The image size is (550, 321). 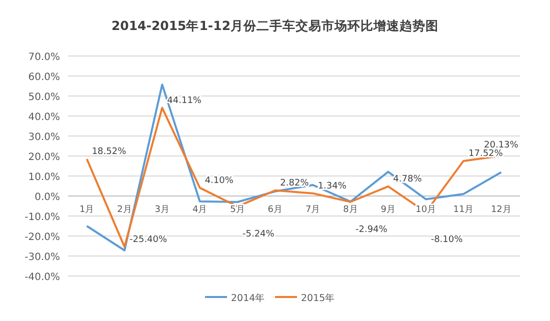 What do you see at coordinates (447, 240) in the screenshot?
I see `data-label: -8.10%` at bounding box center [447, 240].